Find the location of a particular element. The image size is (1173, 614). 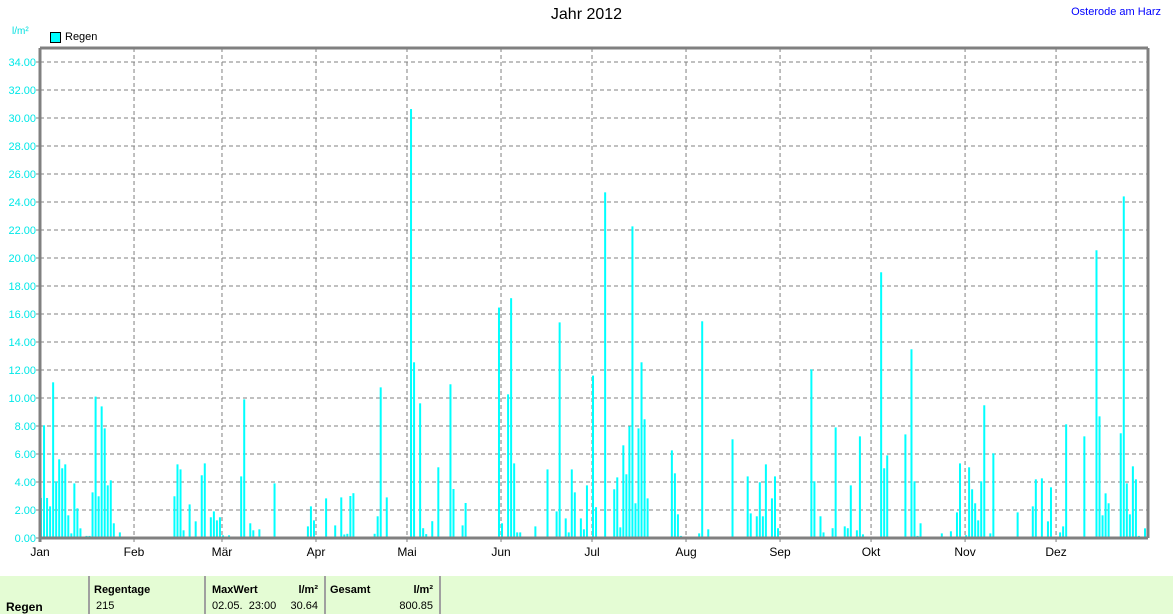

regentage-label: Regentage is located at coordinates (122, 590).